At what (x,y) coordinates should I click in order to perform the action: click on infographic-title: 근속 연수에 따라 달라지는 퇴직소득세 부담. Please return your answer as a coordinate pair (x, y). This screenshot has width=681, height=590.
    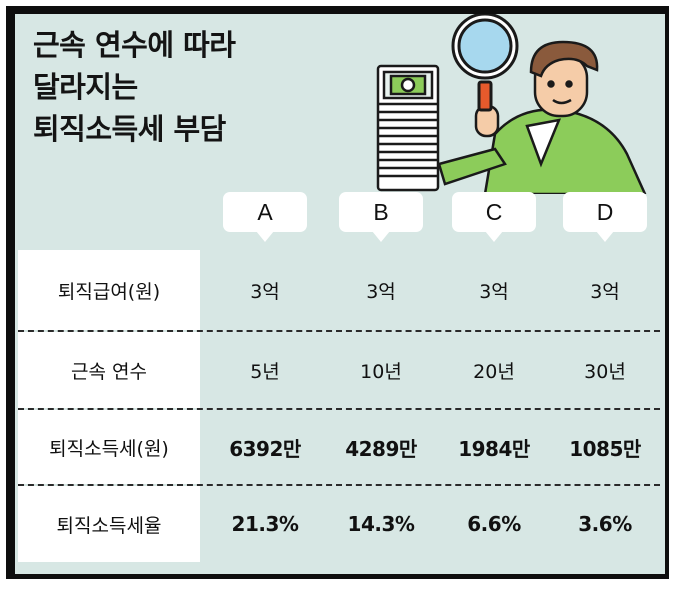
    Looking at the image, I should click on (134, 87).